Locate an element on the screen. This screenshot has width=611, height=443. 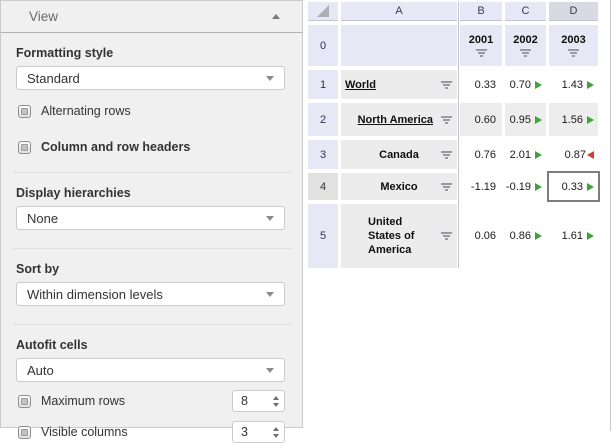
member-label: Canada is located at coordinates (399, 154).